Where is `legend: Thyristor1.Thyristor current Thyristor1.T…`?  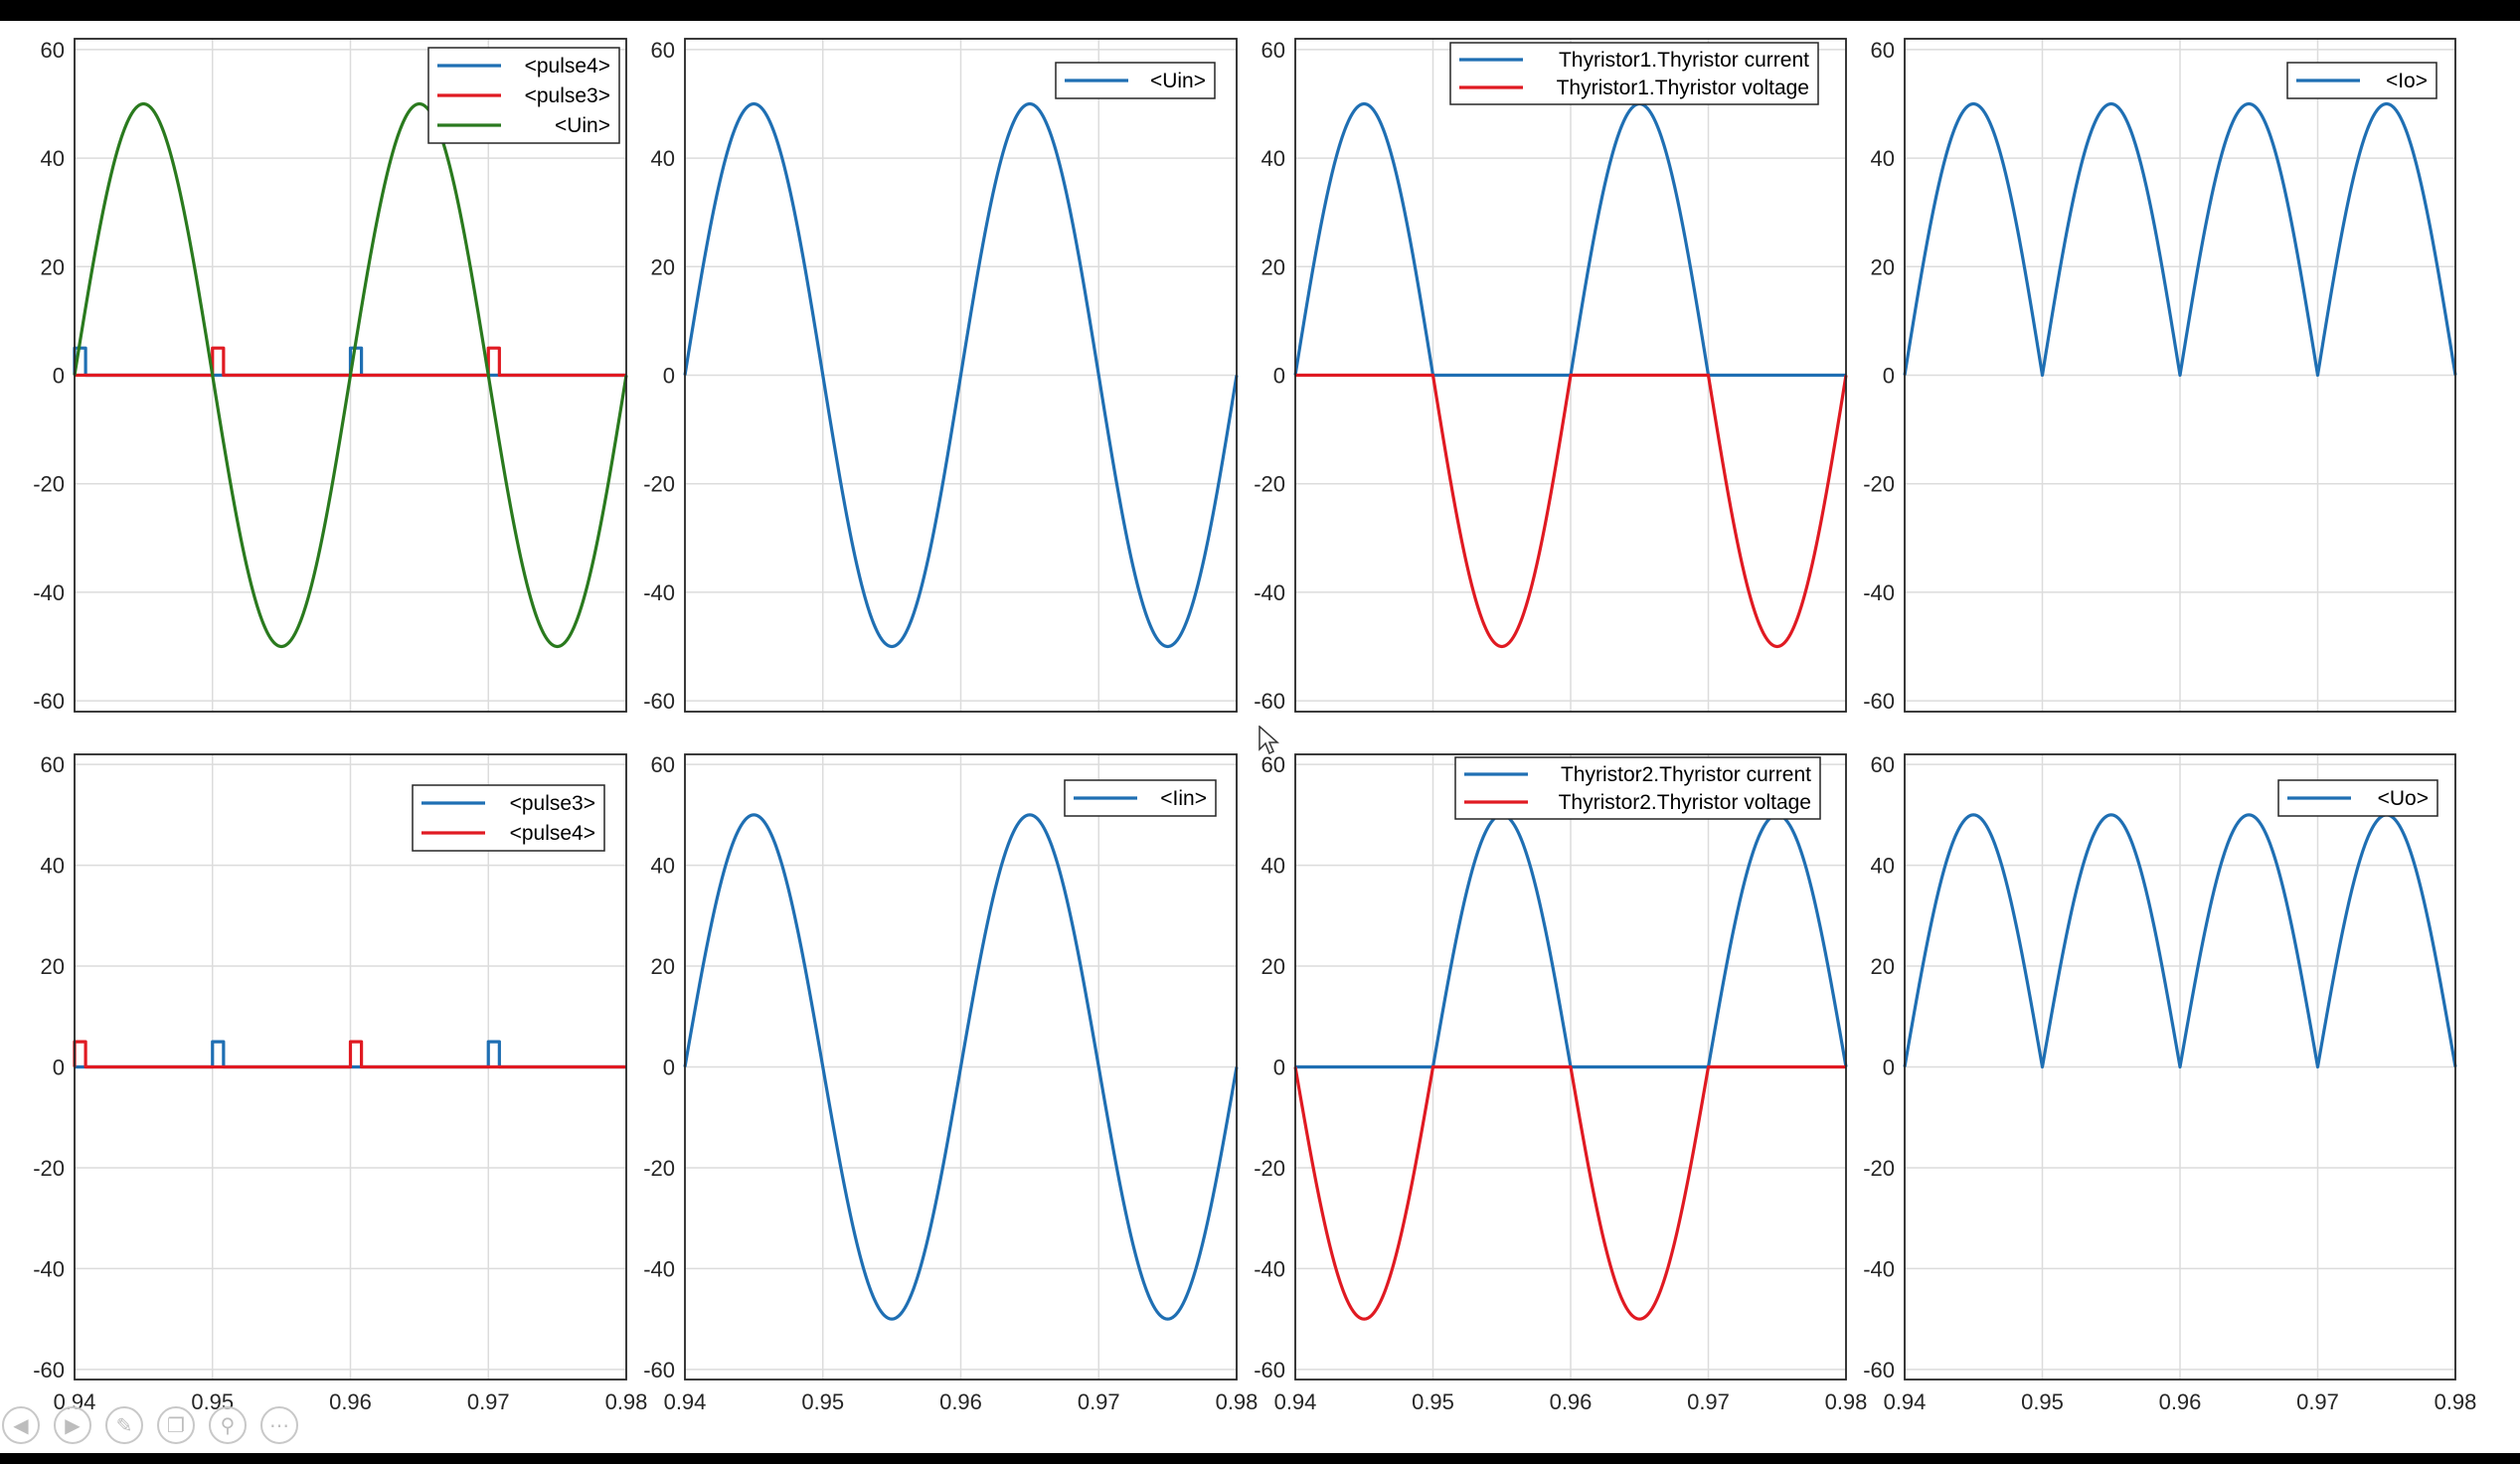
legend: Thyristor1.Thyristor current Thyristor1.T… is located at coordinates (1634, 73).